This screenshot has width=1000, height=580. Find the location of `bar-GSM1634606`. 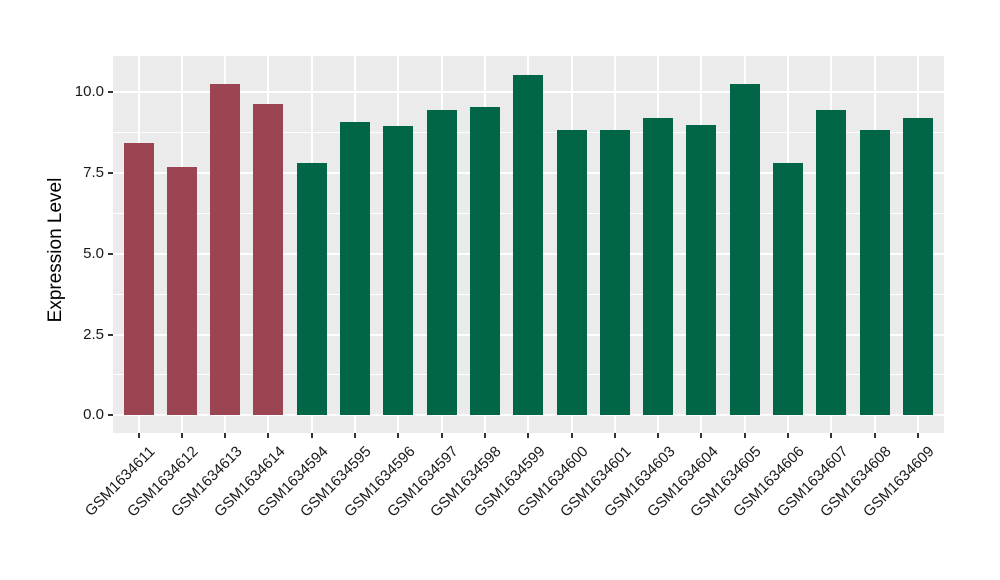

bar-GSM1634606 is located at coordinates (788, 289).